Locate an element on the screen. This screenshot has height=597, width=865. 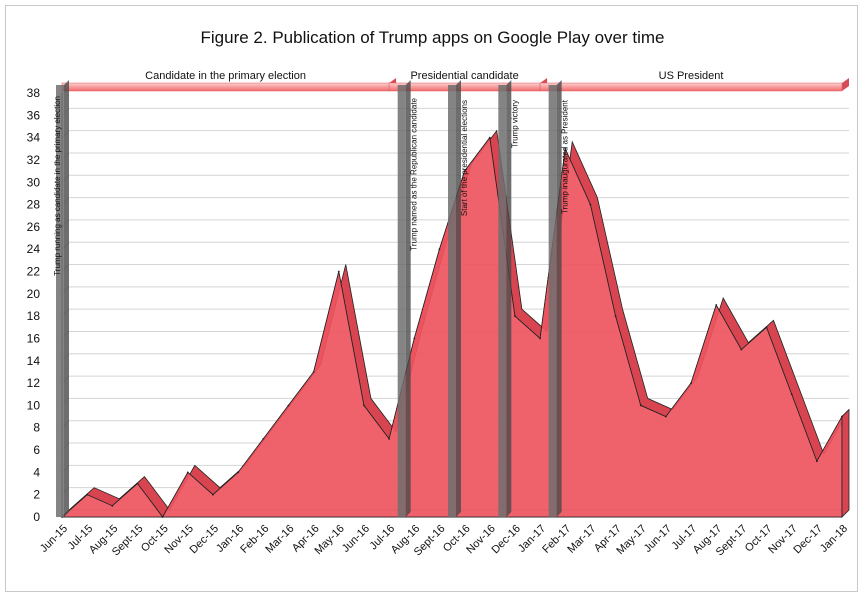
x-tick-label: Jun-17 is located at coordinates (658, 539).